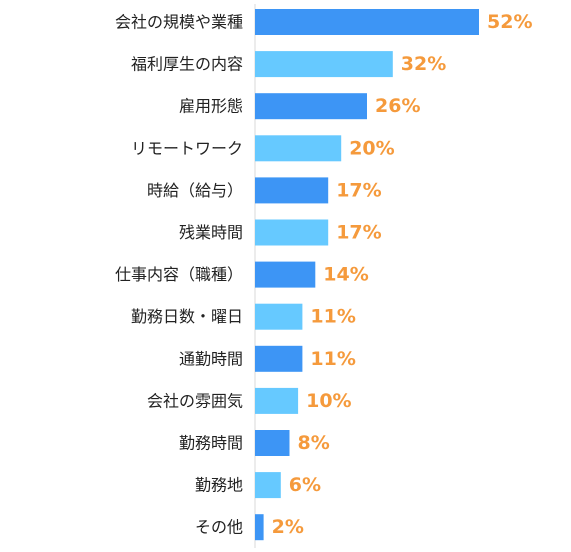 The image size is (571, 552). I want to click on category-label-5: 残業時間, so click(211, 232).